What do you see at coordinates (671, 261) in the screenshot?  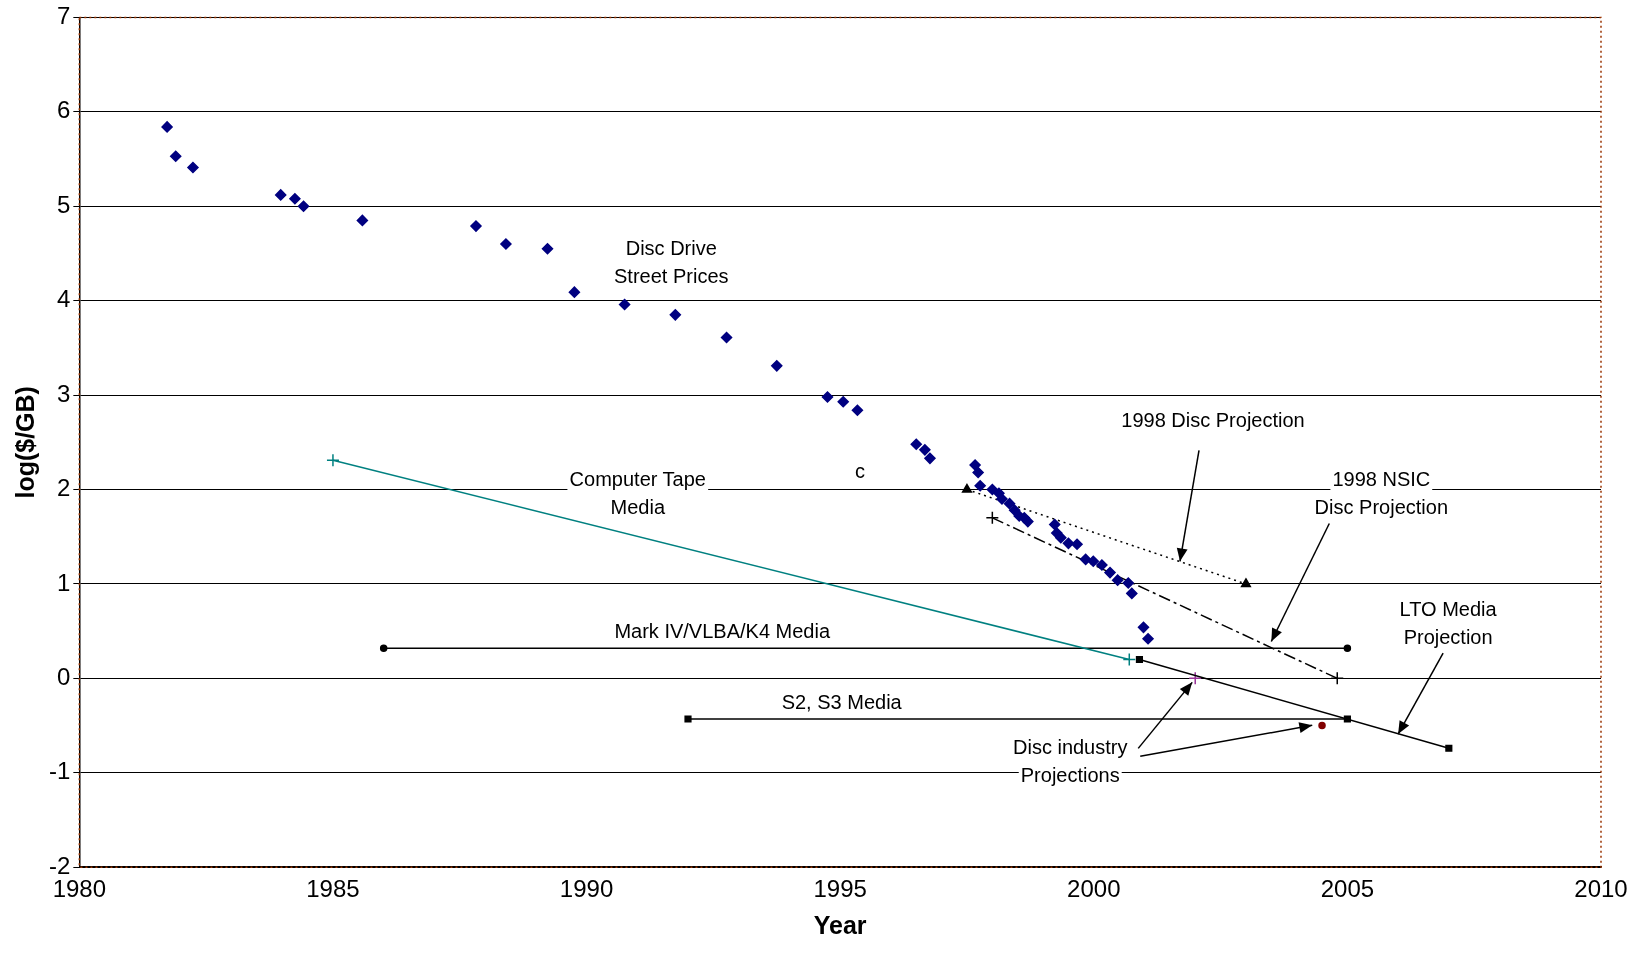 I see `annotation: Disc Drive Street Prices` at bounding box center [671, 261].